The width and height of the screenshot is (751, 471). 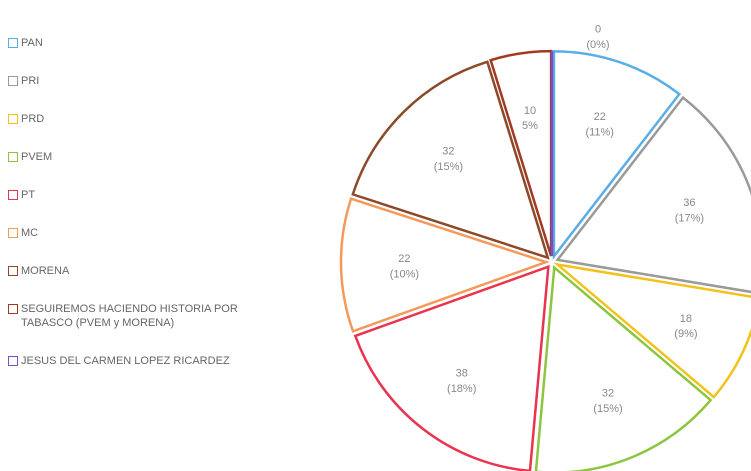 What do you see at coordinates (30, 233) in the screenshot?
I see `legend-label: MC` at bounding box center [30, 233].